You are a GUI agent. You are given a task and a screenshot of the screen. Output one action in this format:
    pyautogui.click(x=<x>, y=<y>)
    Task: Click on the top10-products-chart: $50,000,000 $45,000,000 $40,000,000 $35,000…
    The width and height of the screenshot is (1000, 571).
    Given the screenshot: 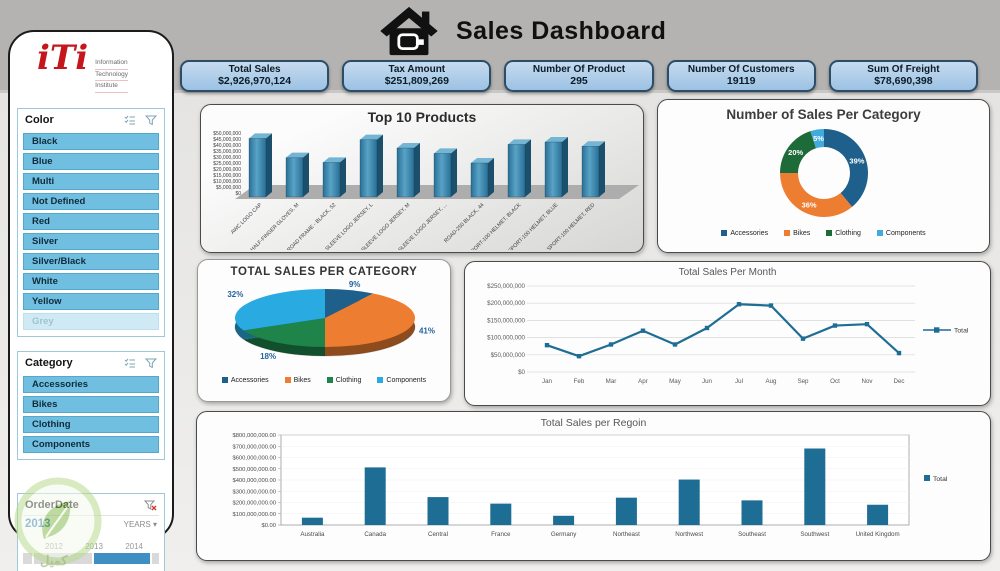 What is the action you would take?
    pyautogui.click(x=422, y=188)
    